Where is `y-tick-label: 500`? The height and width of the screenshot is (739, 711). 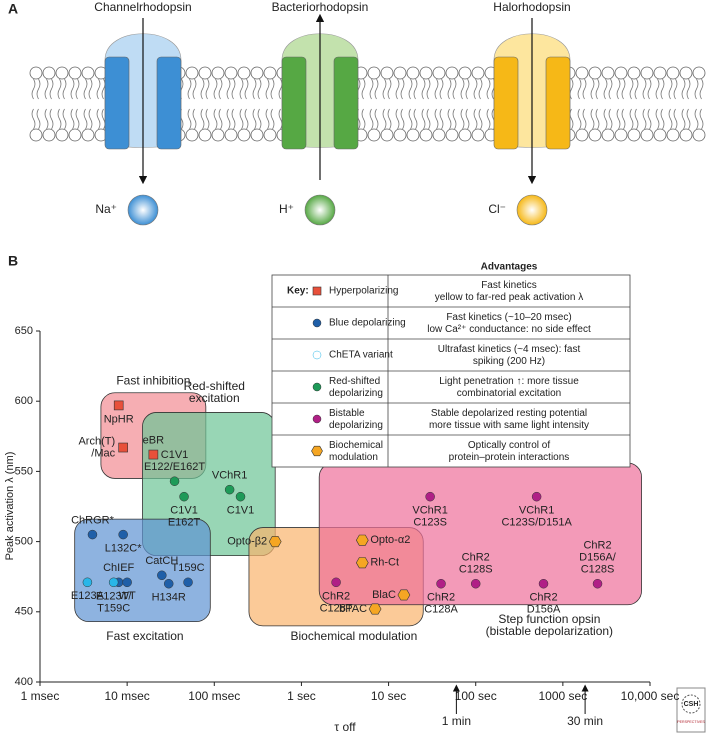
y-tick-label: 500 is located at coordinates (24, 542).